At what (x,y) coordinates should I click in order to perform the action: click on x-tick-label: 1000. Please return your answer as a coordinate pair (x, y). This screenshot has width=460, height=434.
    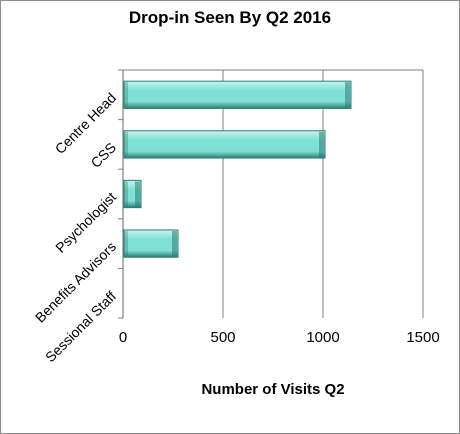
    Looking at the image, I should click on (322, 337).